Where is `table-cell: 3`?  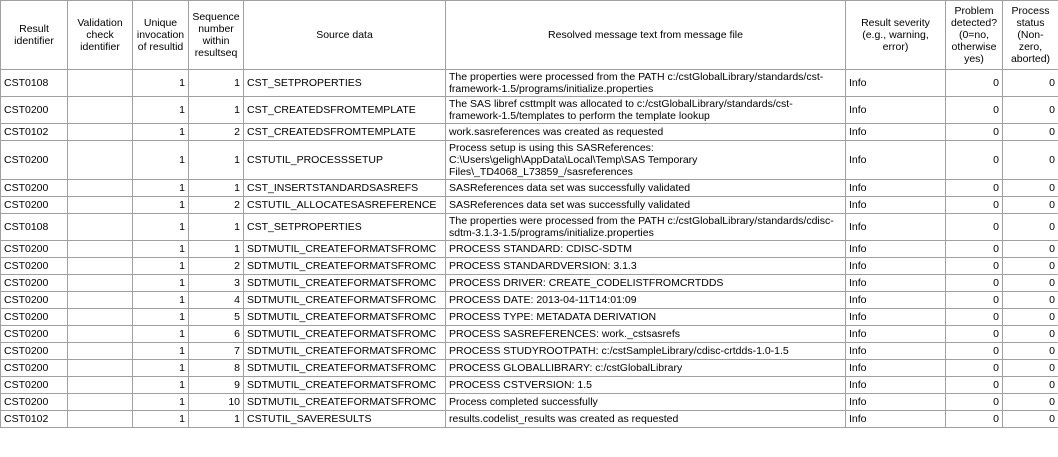
table-cell: 3 is located at coordinates (216, 283).